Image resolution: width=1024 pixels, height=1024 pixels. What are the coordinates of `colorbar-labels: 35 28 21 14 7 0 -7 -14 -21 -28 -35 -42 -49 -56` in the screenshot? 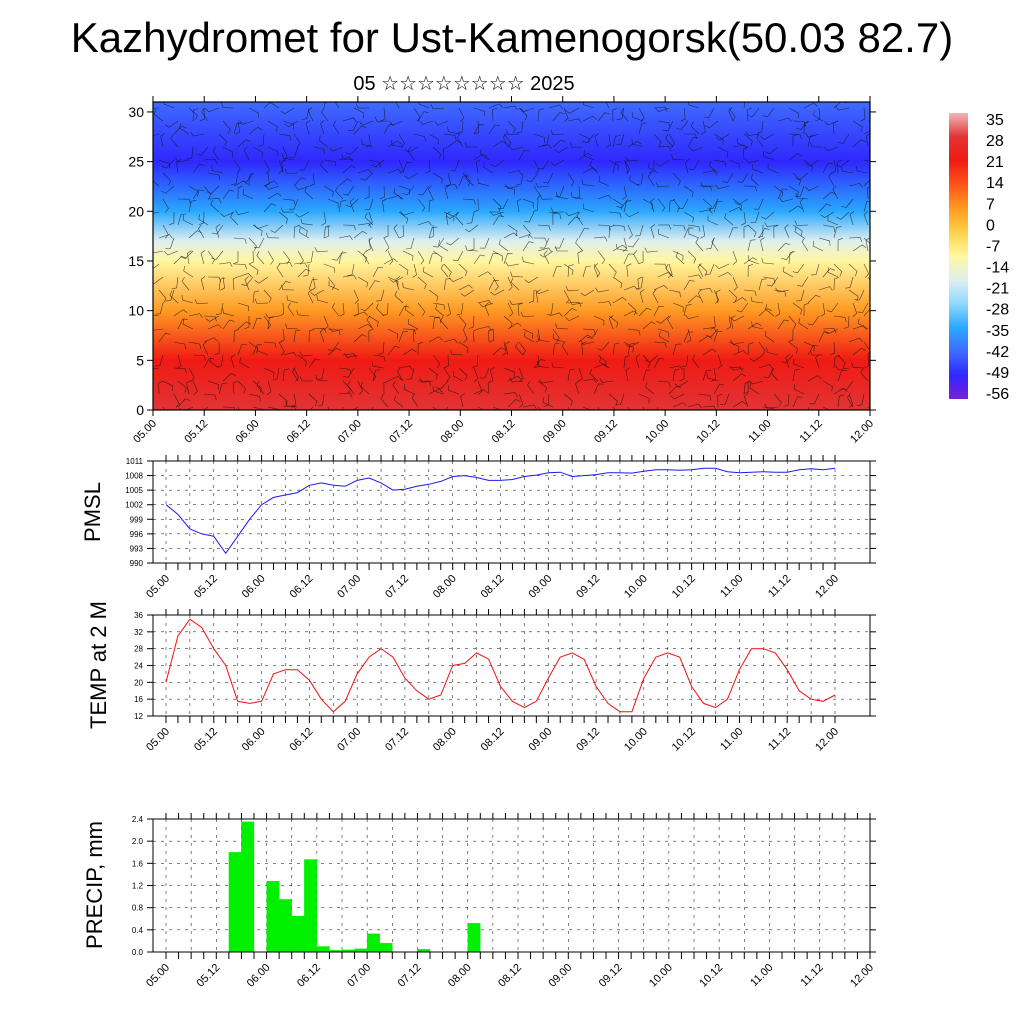 It's located at (997, 257).